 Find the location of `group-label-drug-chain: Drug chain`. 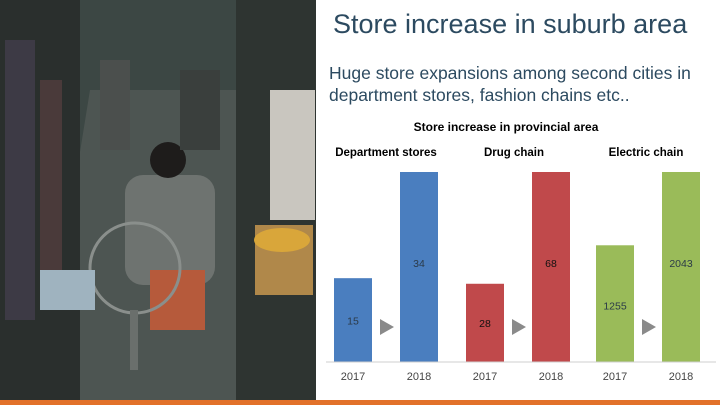

group-label-drug-chain: Drug chain is located at coordinates (514, 153).